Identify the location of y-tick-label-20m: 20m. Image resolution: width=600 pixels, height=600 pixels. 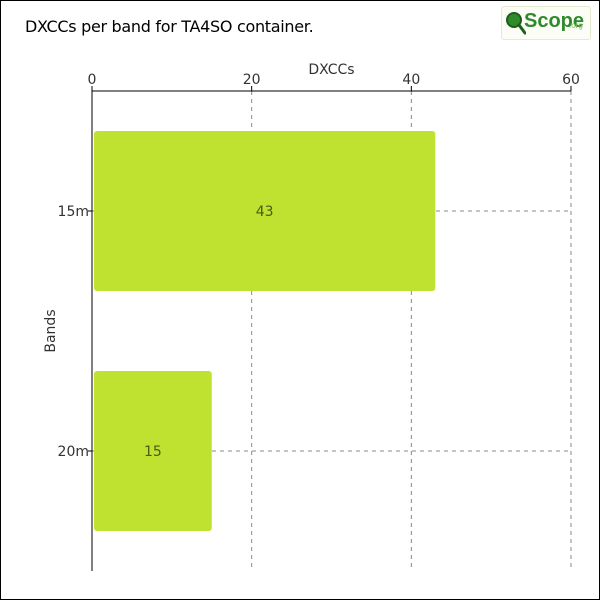
(73, 452).